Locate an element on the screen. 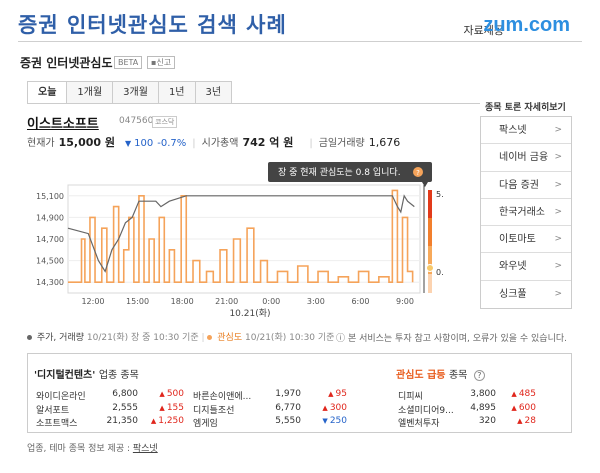 The height and width of the screenshot is (473, 600). forum-link-label: 네이버 금융 is located at coordinates (524, 158).